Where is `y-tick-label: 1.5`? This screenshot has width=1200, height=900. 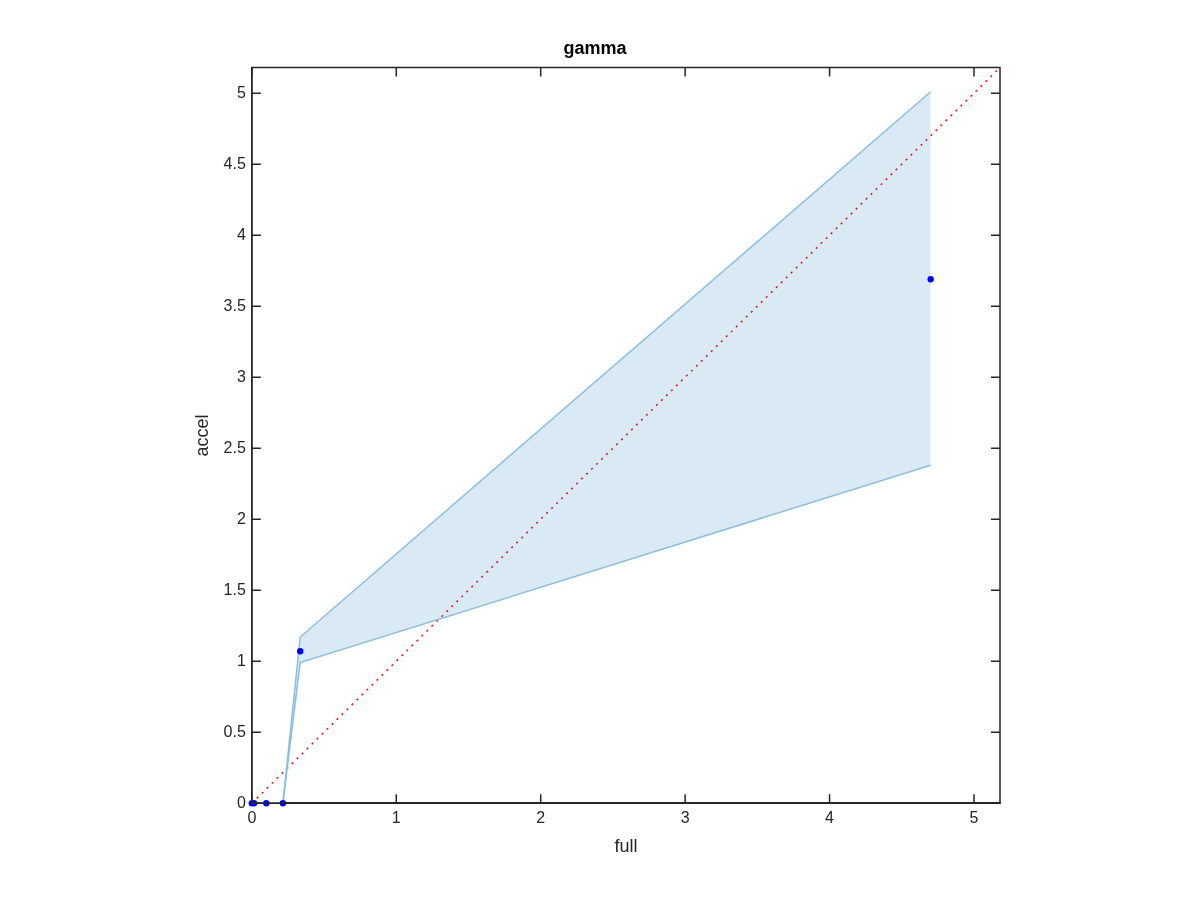
y-tick-label: 1.5 is located at coordinates (234, 589).